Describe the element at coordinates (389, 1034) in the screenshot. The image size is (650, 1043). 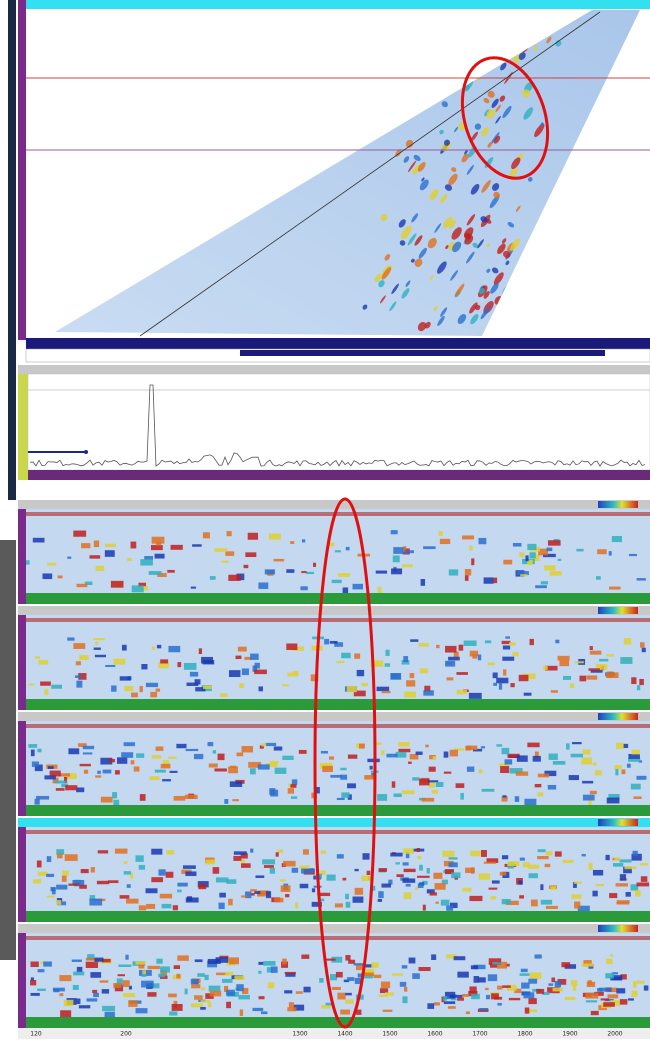
I see `axis-label: 1500` at that location.